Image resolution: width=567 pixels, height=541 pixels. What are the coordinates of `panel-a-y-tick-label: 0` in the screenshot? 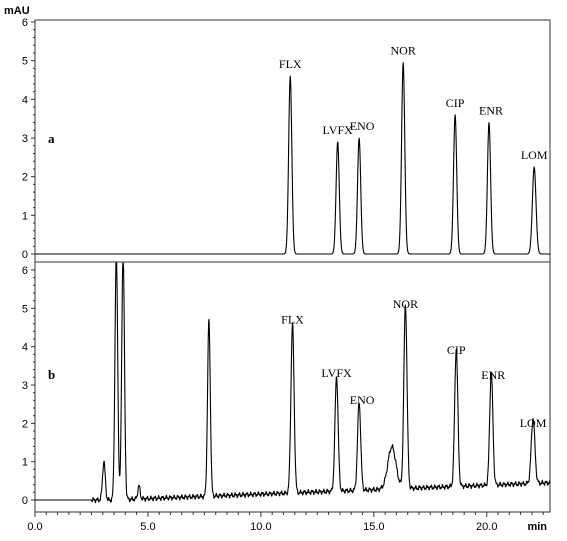 It's located at (25, 255).